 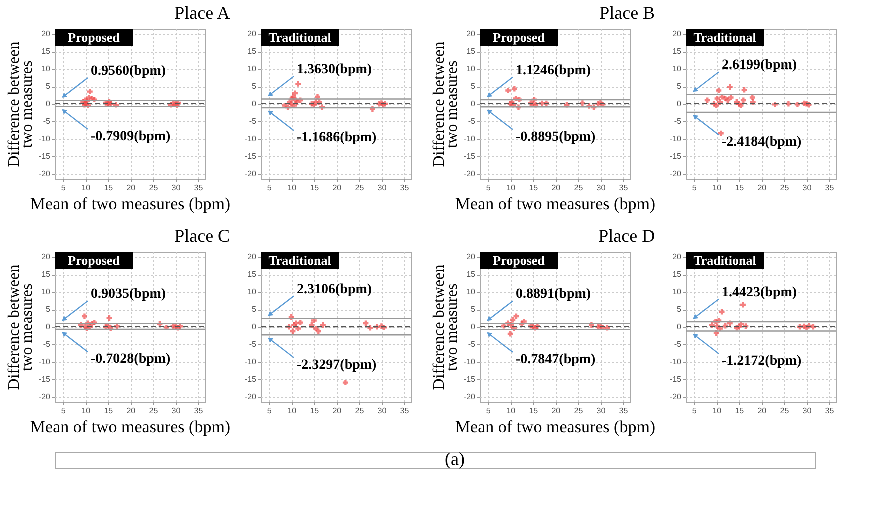 What do you see at coordinates (202, 236) in the screenshot?
I see `chart-title: Place C` at bounding box center [202, 236].